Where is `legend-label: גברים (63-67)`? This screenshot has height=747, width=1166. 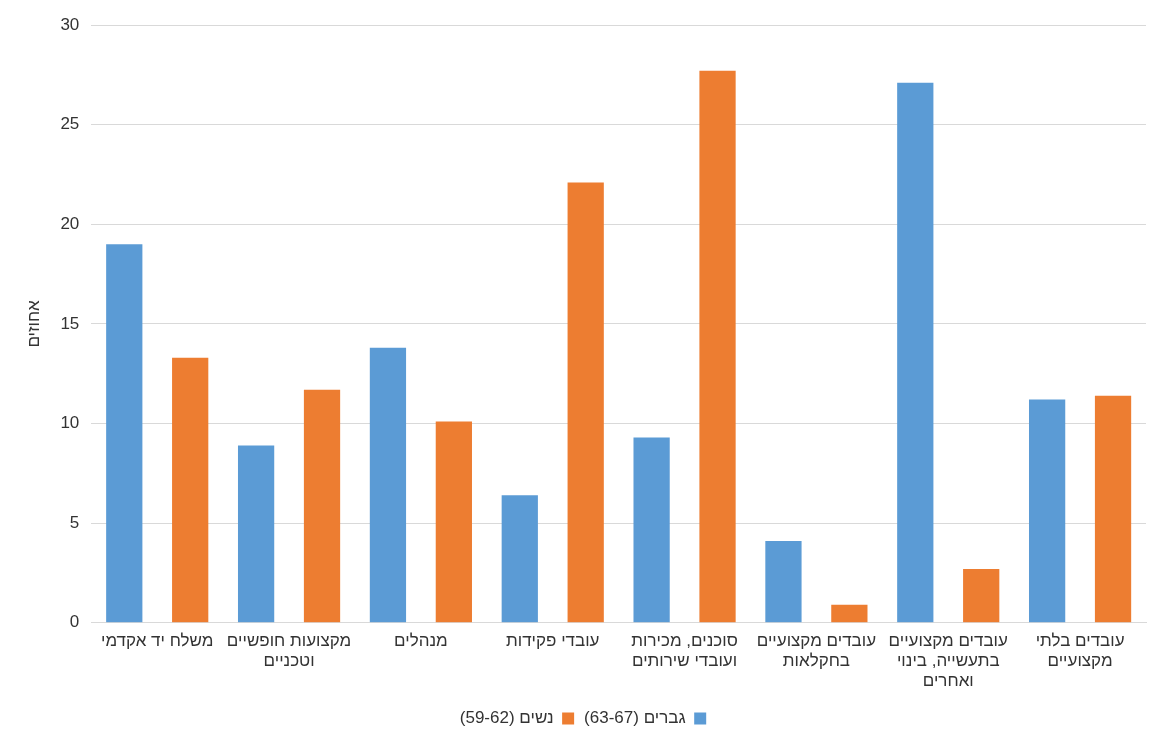
legend-label: גברים (63-67) is located at coordinates (635, 718).